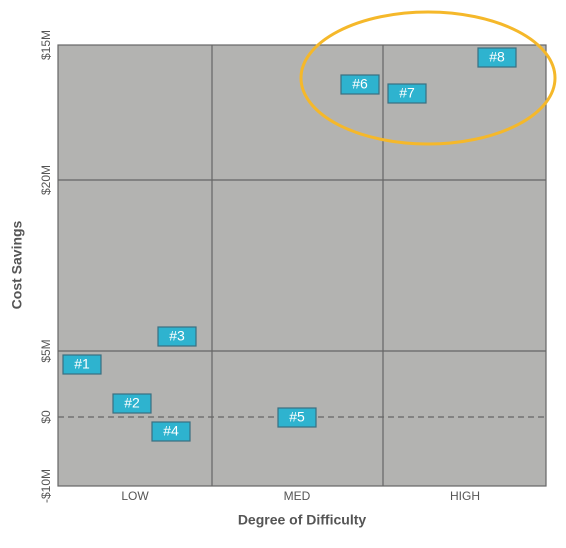 The width and height of the screenshot is (566, 548). I want to click on item: #6, so click(360, 84).